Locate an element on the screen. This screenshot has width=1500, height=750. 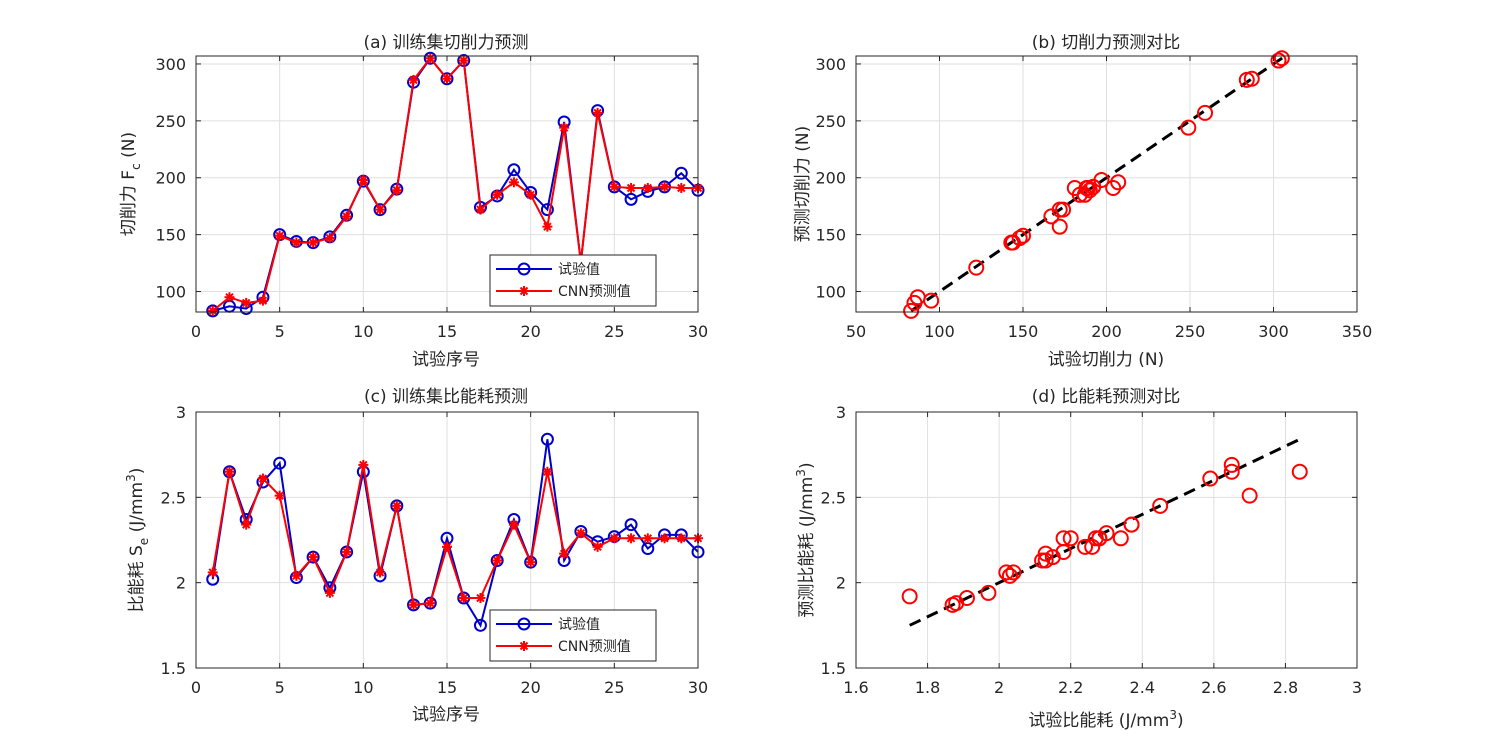
panel-d-title: (d) 比能耗预测对比 is located at coordinates (1106, 397).